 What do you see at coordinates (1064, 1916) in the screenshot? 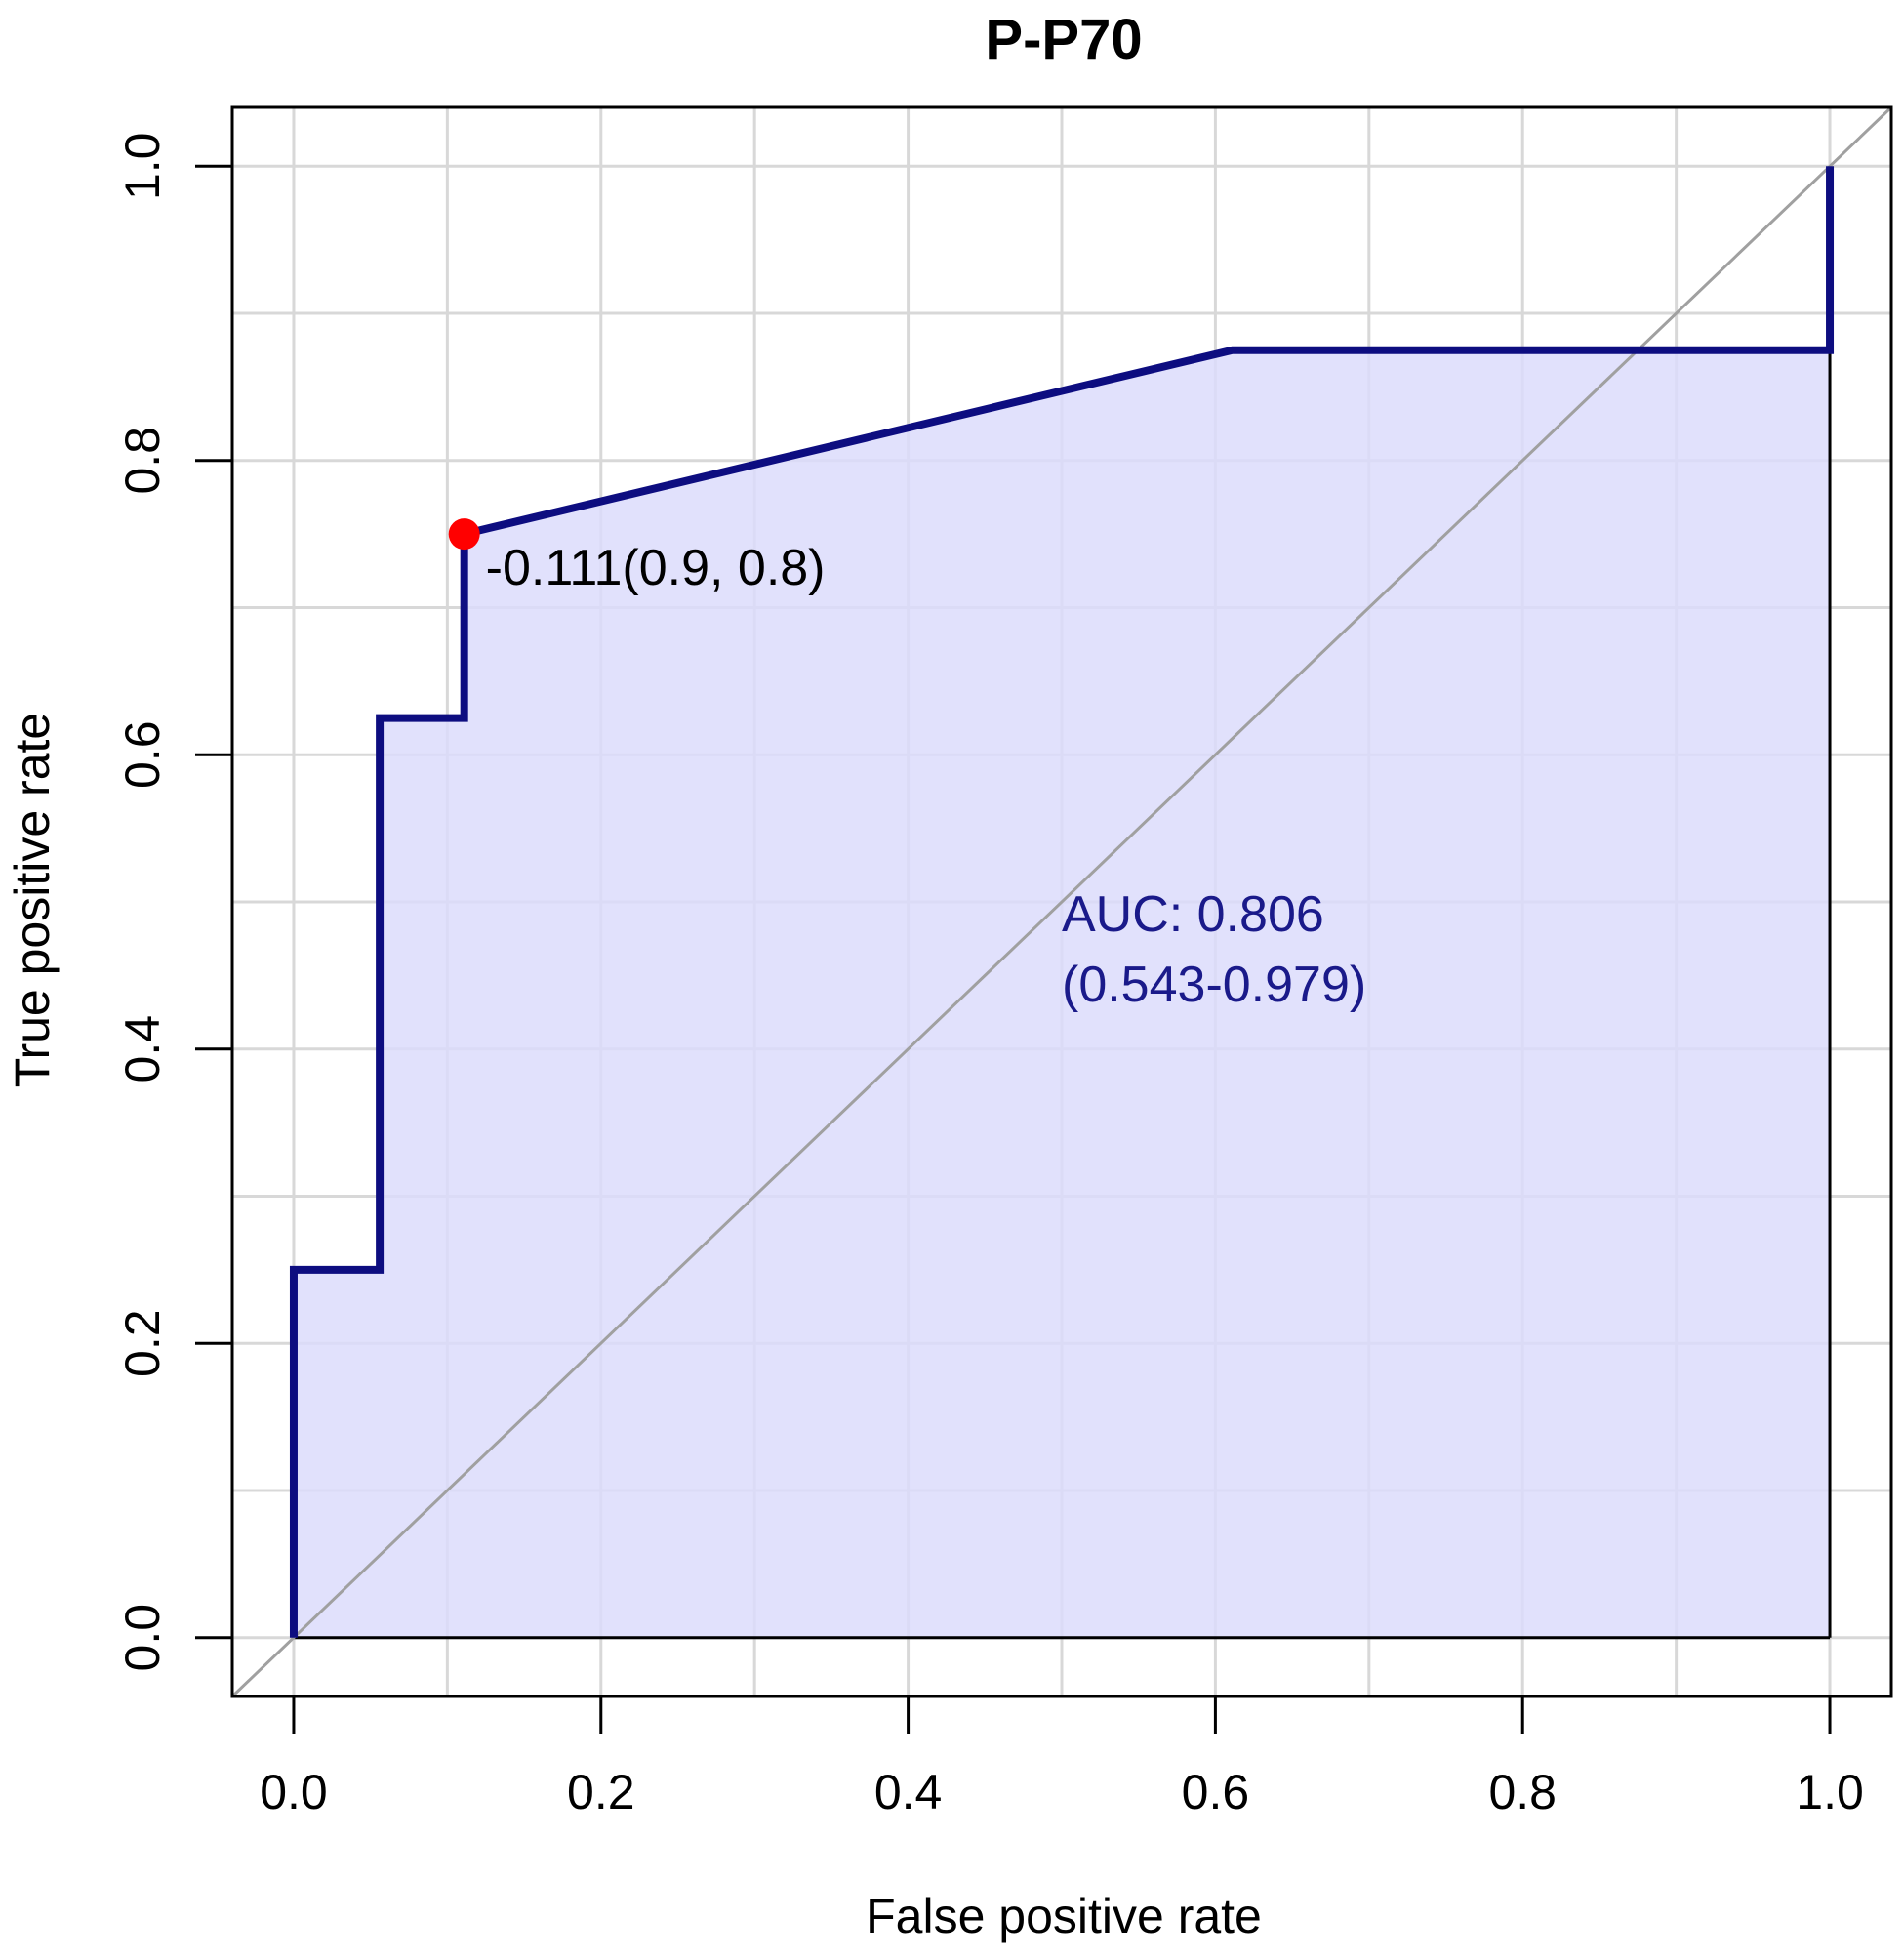
I see `x-axis-label: False positive rate` at bounding box center [1064, 1916].